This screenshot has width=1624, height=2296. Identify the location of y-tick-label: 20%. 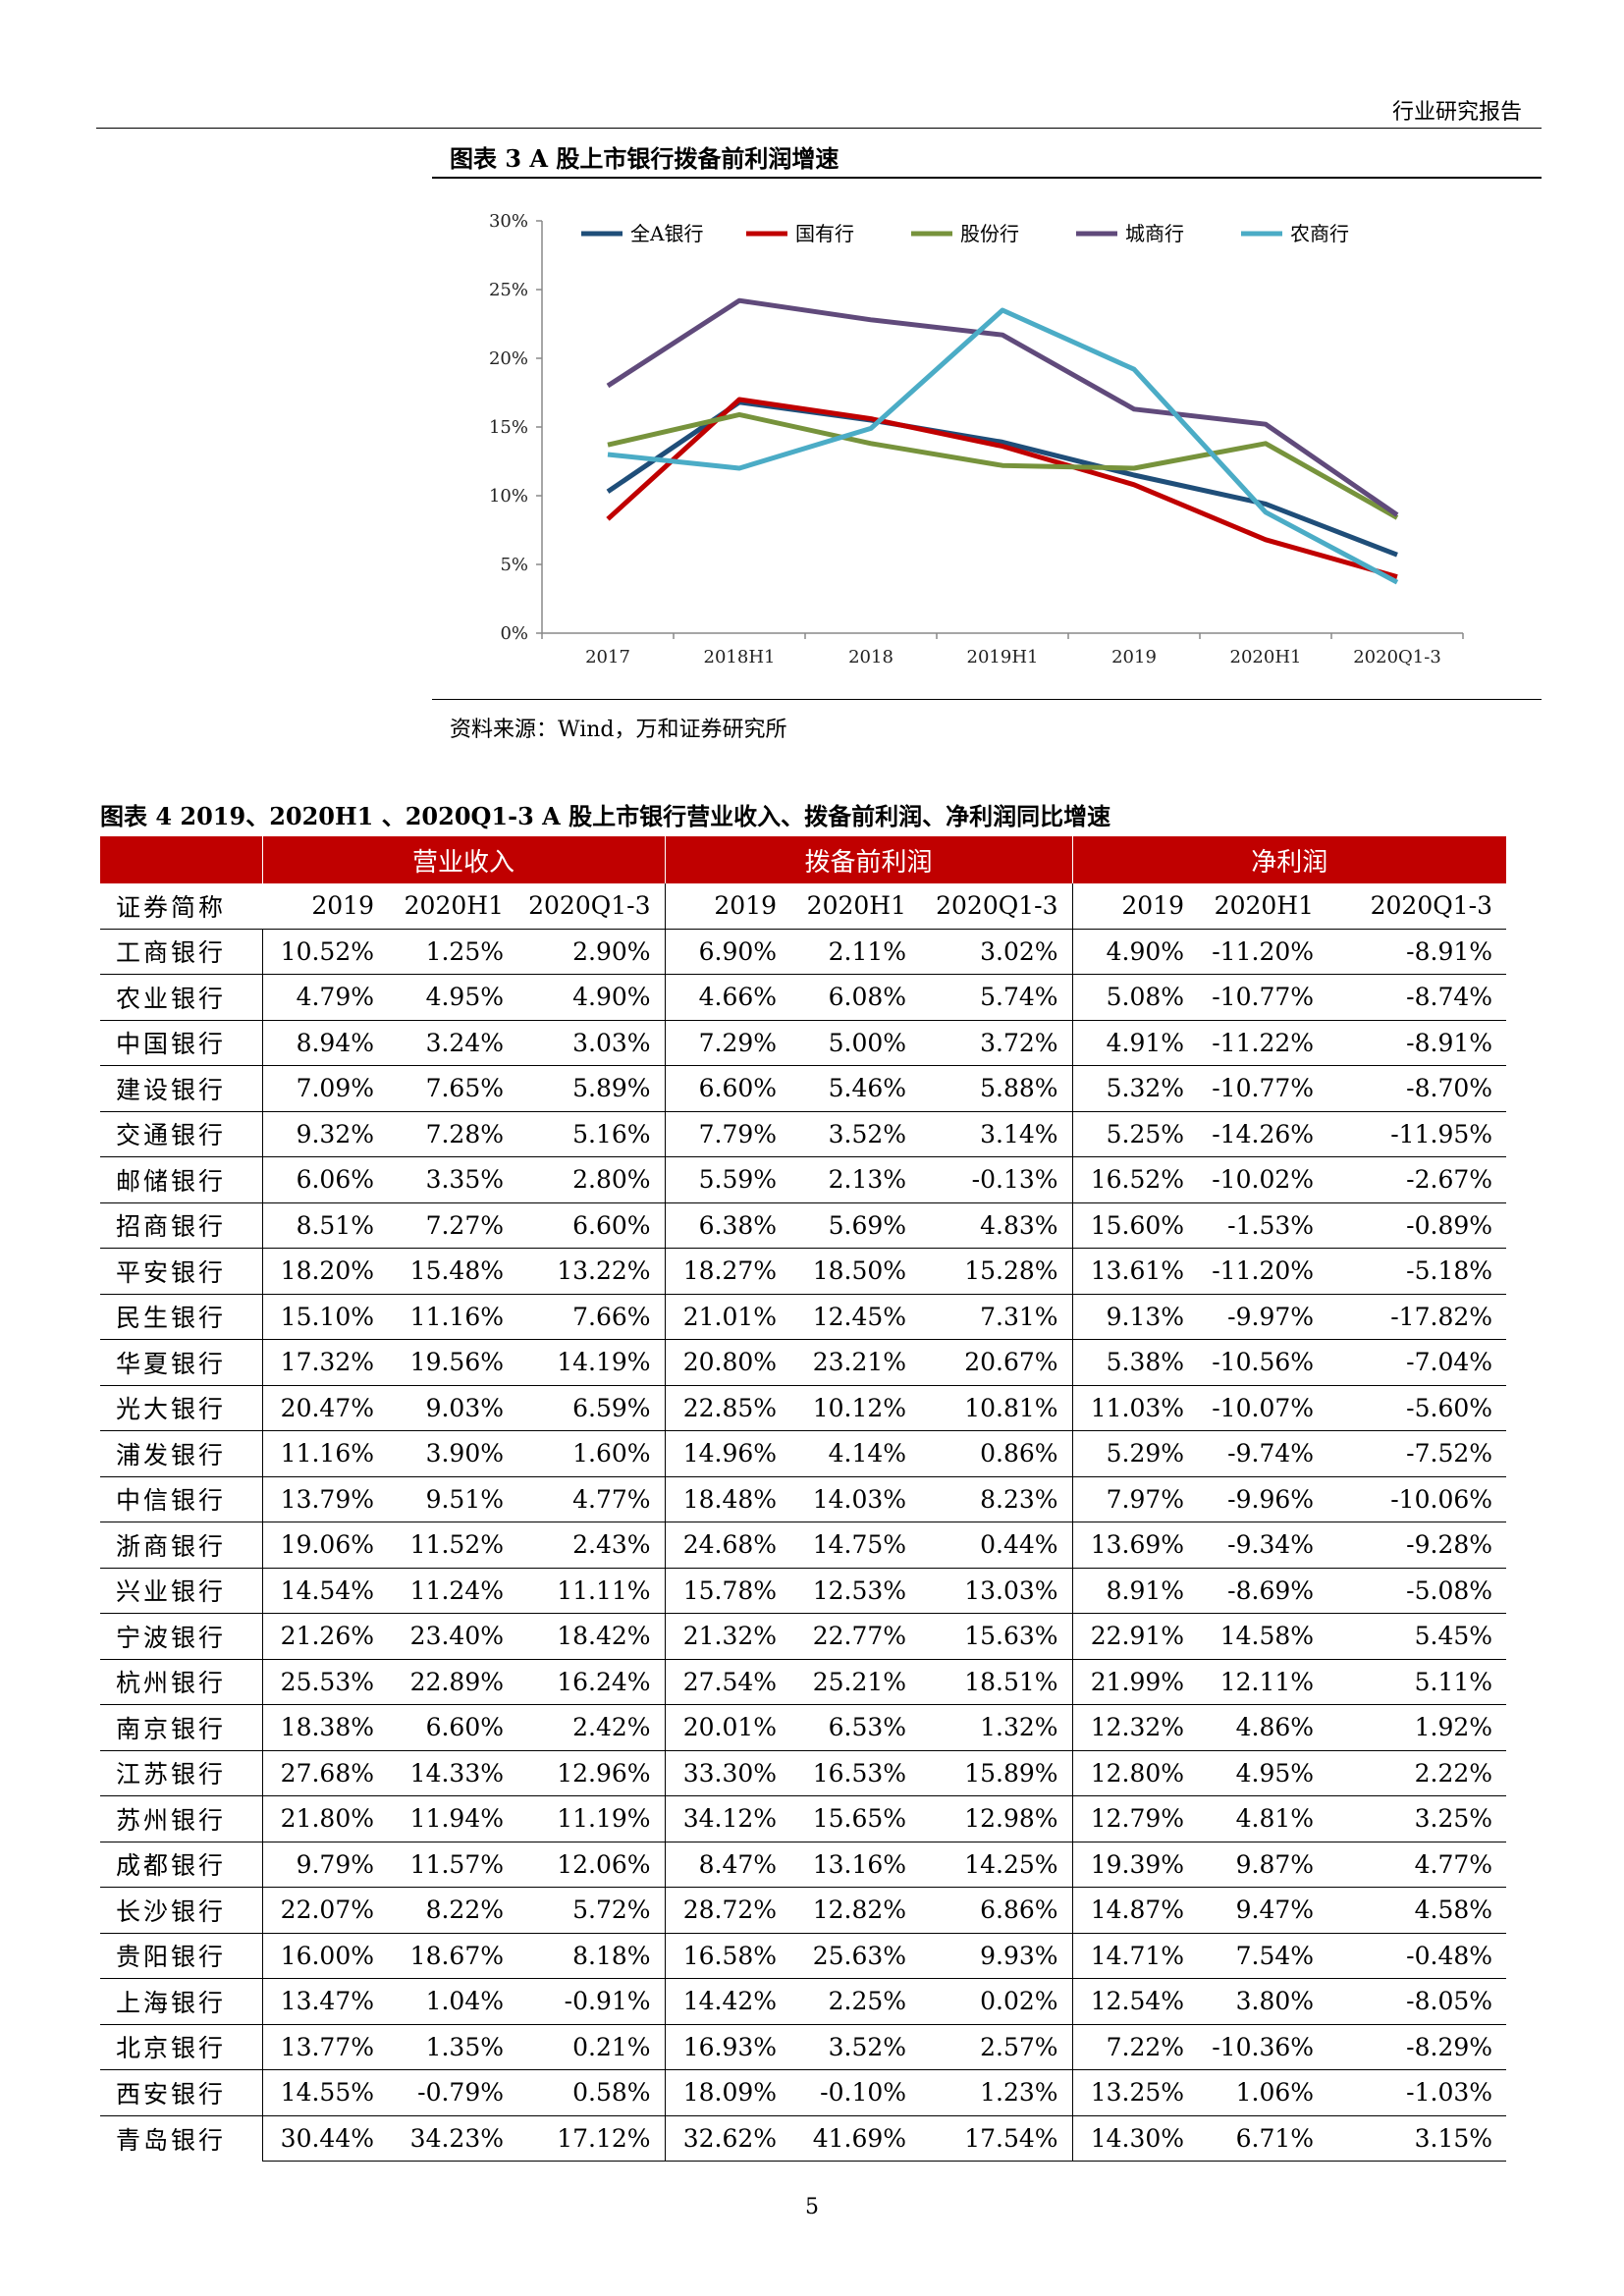
(508, 359).